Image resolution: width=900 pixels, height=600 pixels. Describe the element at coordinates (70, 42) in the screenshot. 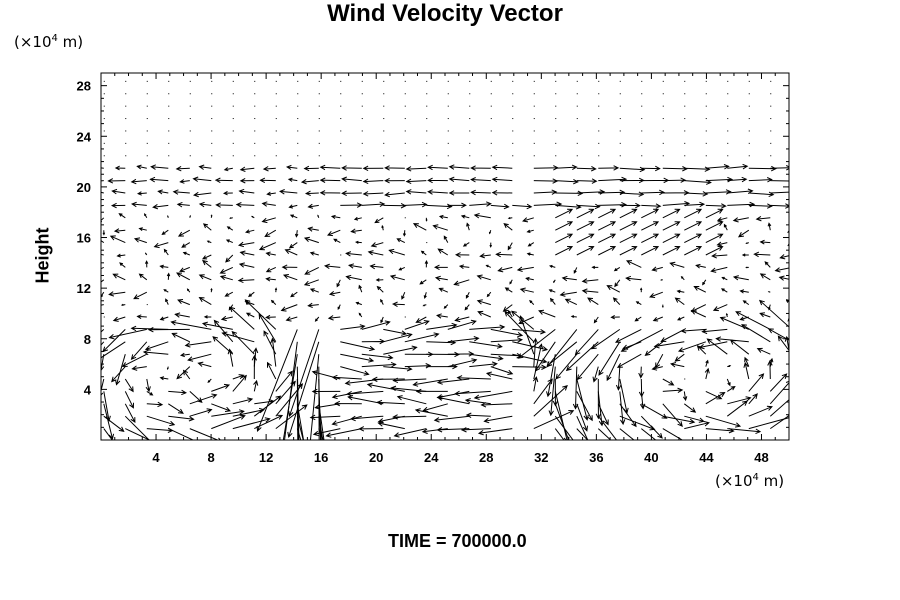

I see `y-unit-tail: m)` at that location.